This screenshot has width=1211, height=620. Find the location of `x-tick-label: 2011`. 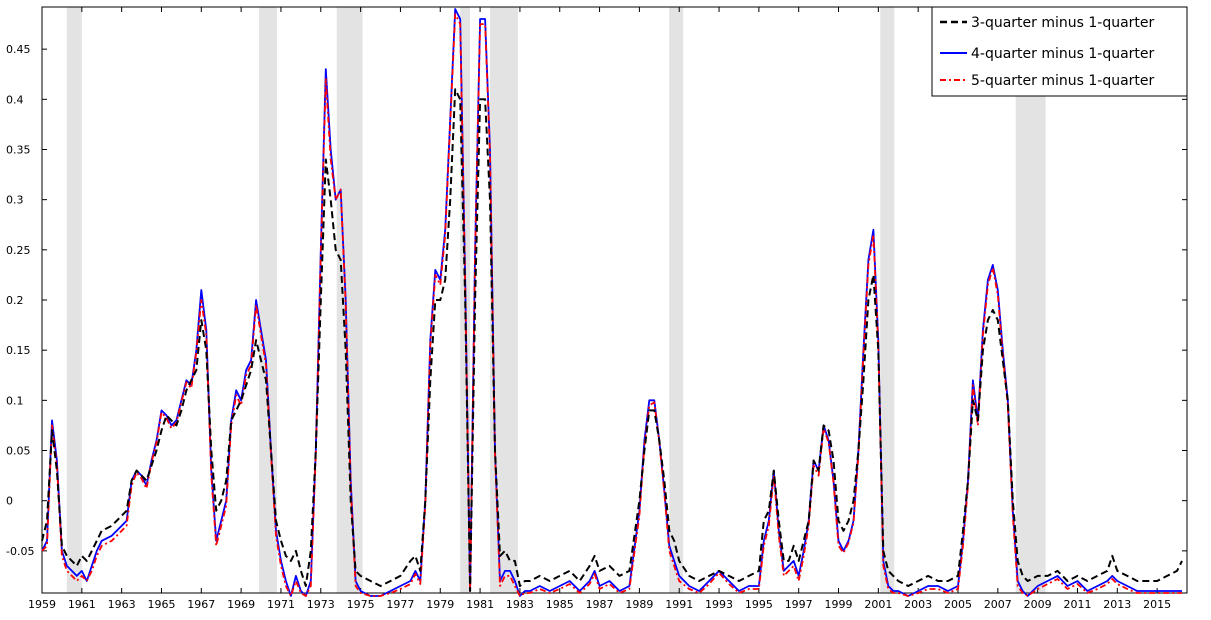

x-tick-label: 2011 is located at coordinates (1077, 604).